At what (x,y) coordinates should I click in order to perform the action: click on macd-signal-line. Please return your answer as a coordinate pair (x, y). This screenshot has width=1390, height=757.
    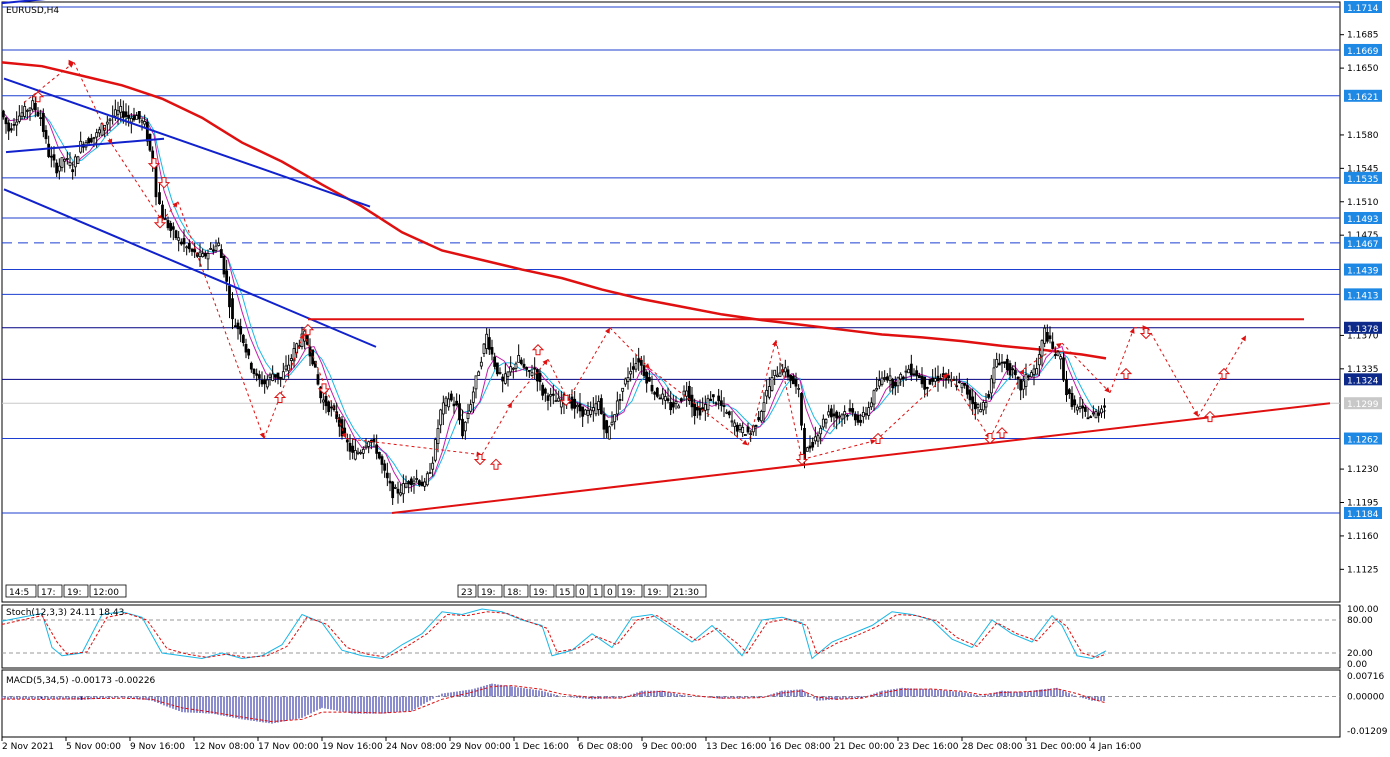
    Looking at the image, I should click on (554, 704).